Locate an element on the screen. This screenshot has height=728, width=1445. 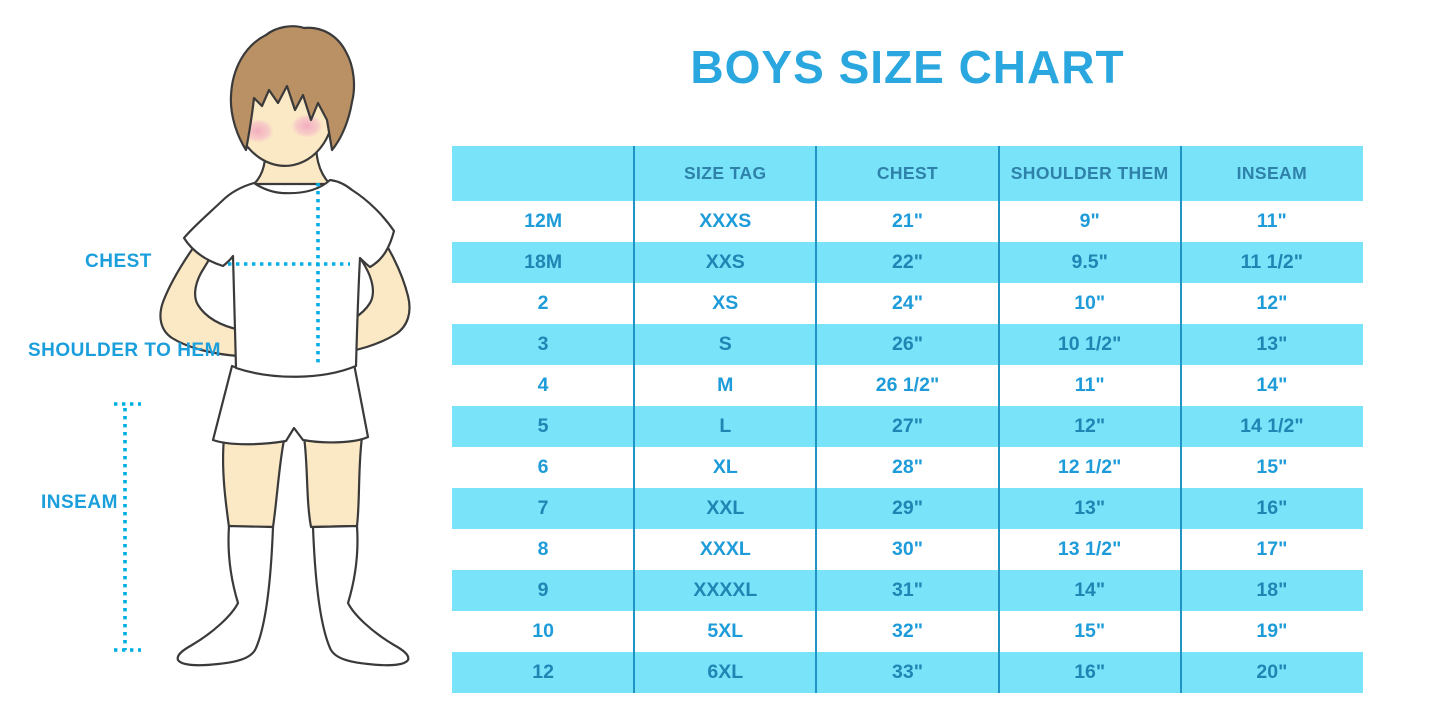
table-cell: 22" is located at coordinates (907, 262).